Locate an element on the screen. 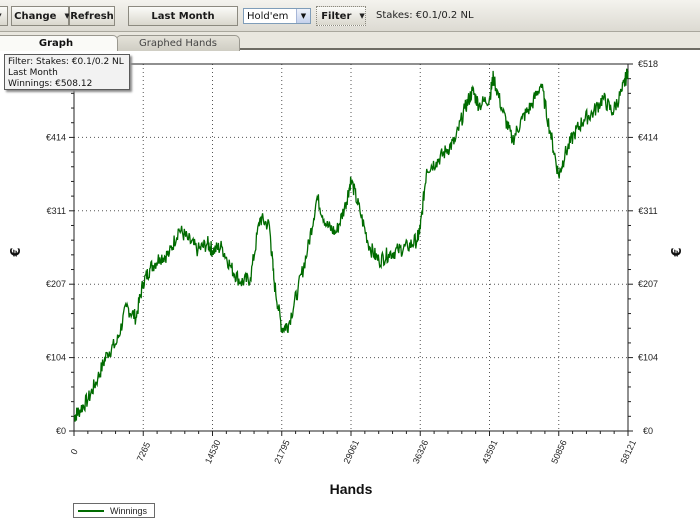 The image size is (700, 531). x-tick-label: 7265 is located at coordinates (144, 452).